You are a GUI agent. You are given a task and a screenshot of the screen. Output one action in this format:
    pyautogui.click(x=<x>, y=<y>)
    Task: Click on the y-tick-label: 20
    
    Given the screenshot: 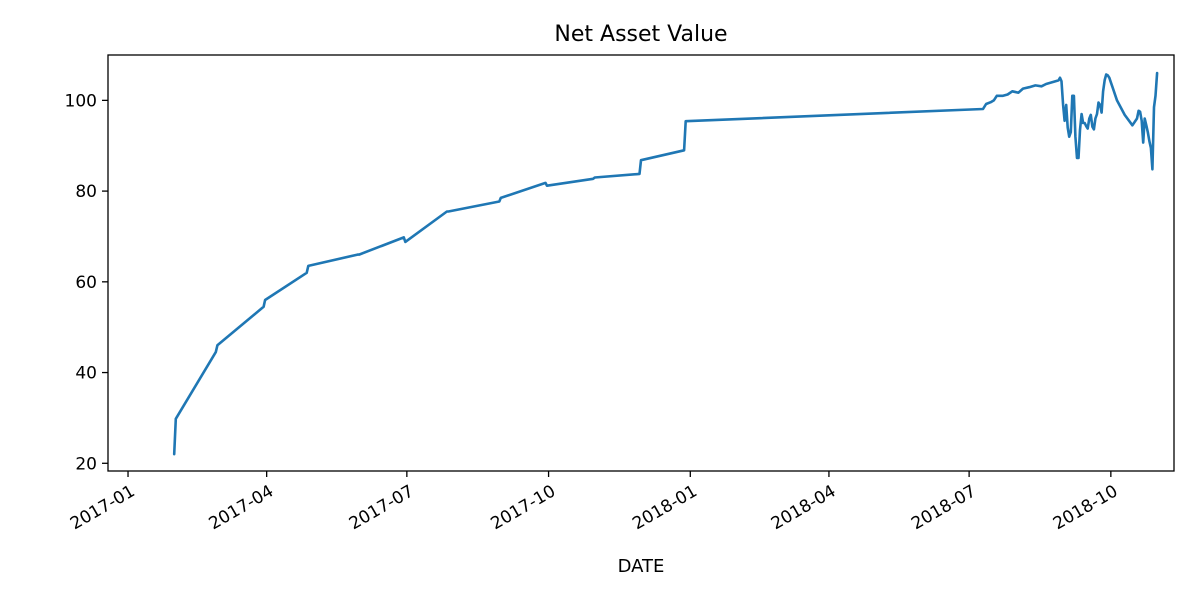 What is the action you would take?
    pyautogui.click(x=86, y=464)
    